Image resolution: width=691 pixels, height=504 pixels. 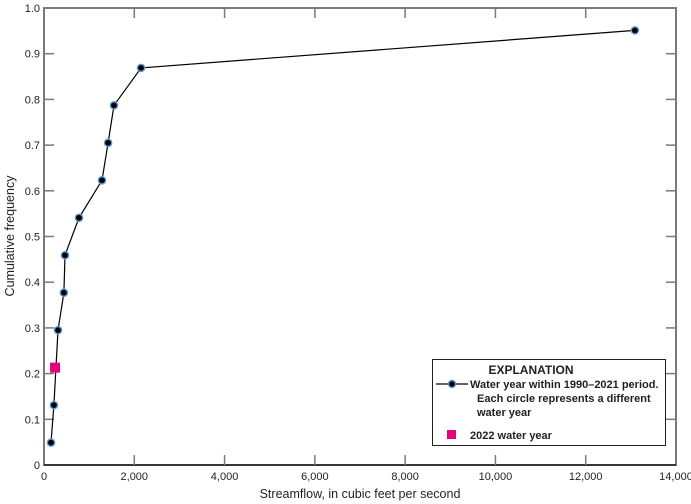 What do you see at coordinates (37, 466) in the screenshot?
I see `y-tick-label: 0` at bounding box center [37, 466].